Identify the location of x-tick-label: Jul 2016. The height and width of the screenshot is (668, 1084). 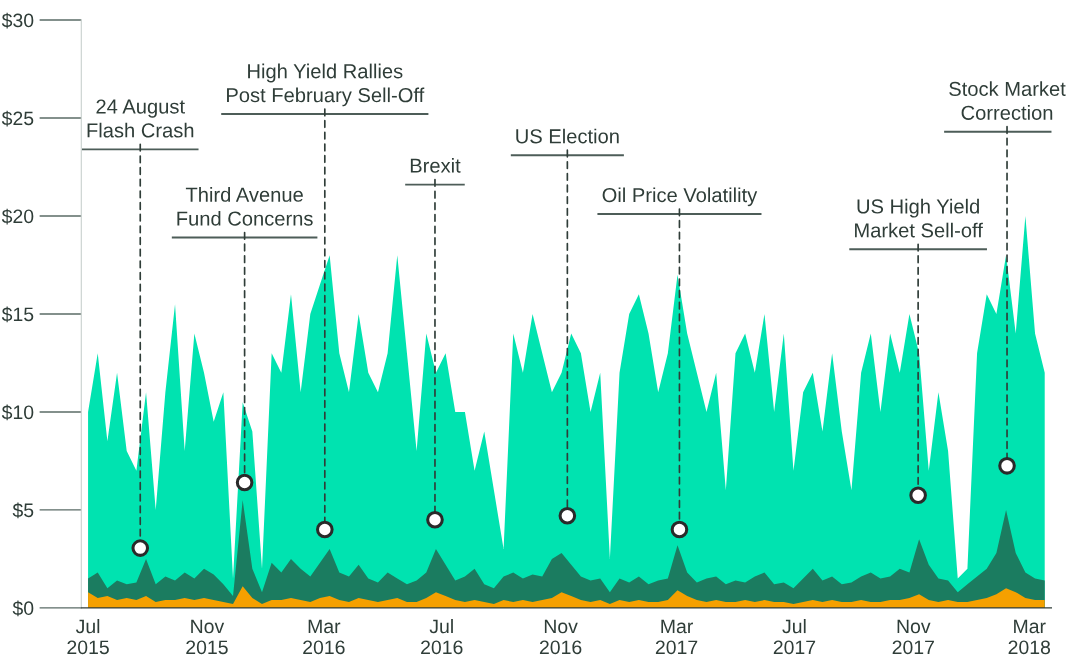
(442, 636).